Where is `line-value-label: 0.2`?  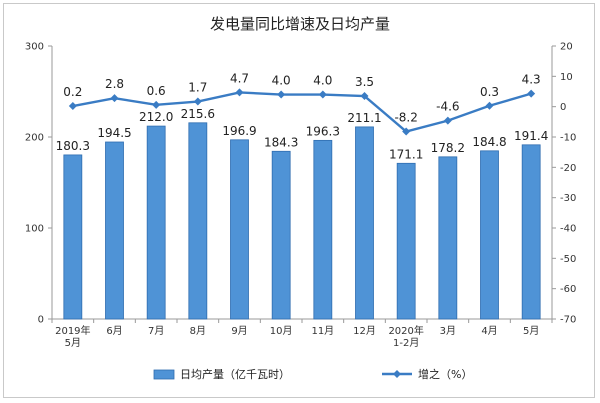
line-value-label: 0.2 is located at coordinates (72, 92).